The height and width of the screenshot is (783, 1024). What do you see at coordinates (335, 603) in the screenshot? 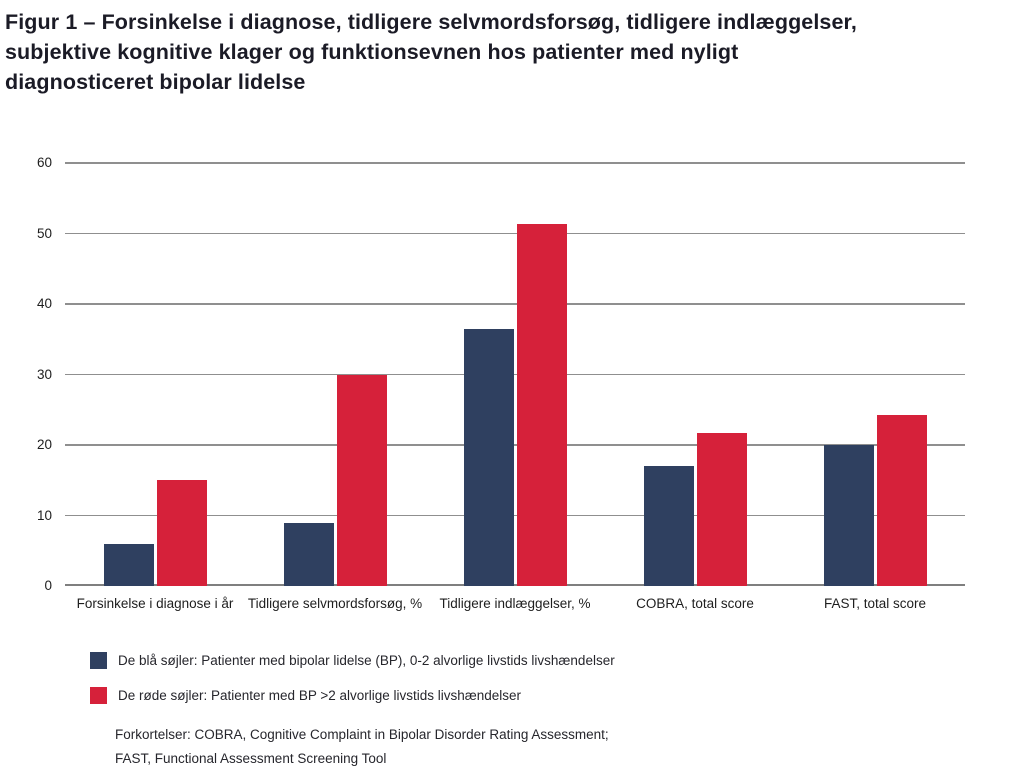
I see `x-category-label-2: Tidligere selvmordsforsøg, %` at bounding box center [335, 603].